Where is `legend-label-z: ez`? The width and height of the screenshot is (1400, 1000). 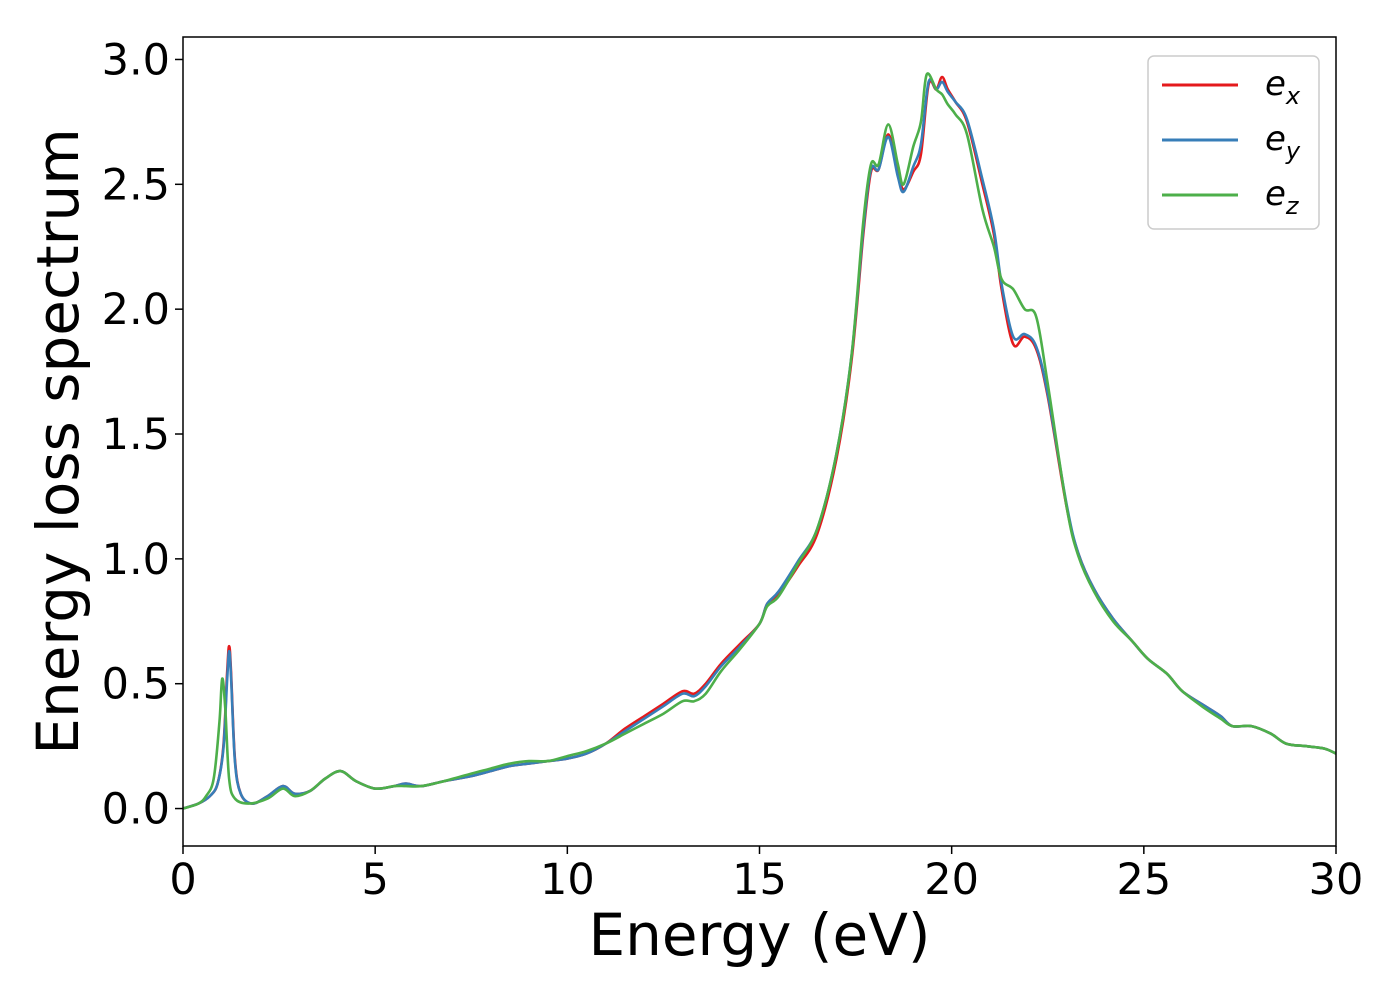 legend-label-z: ez is located at coordinates (1282, 197).